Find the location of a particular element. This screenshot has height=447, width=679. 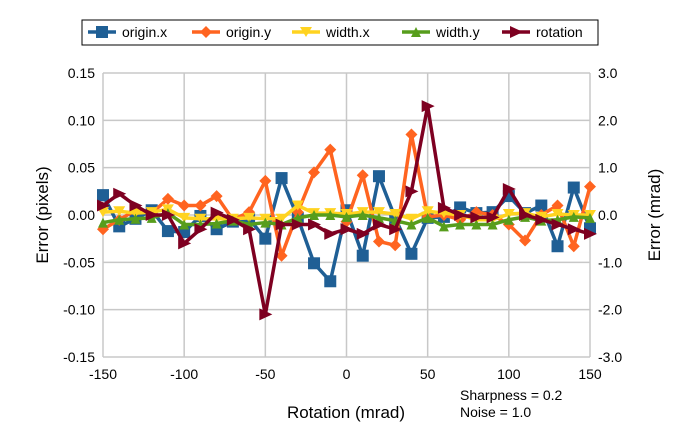

y-tick-label: 0.05 is located at coordinates (81, 168).